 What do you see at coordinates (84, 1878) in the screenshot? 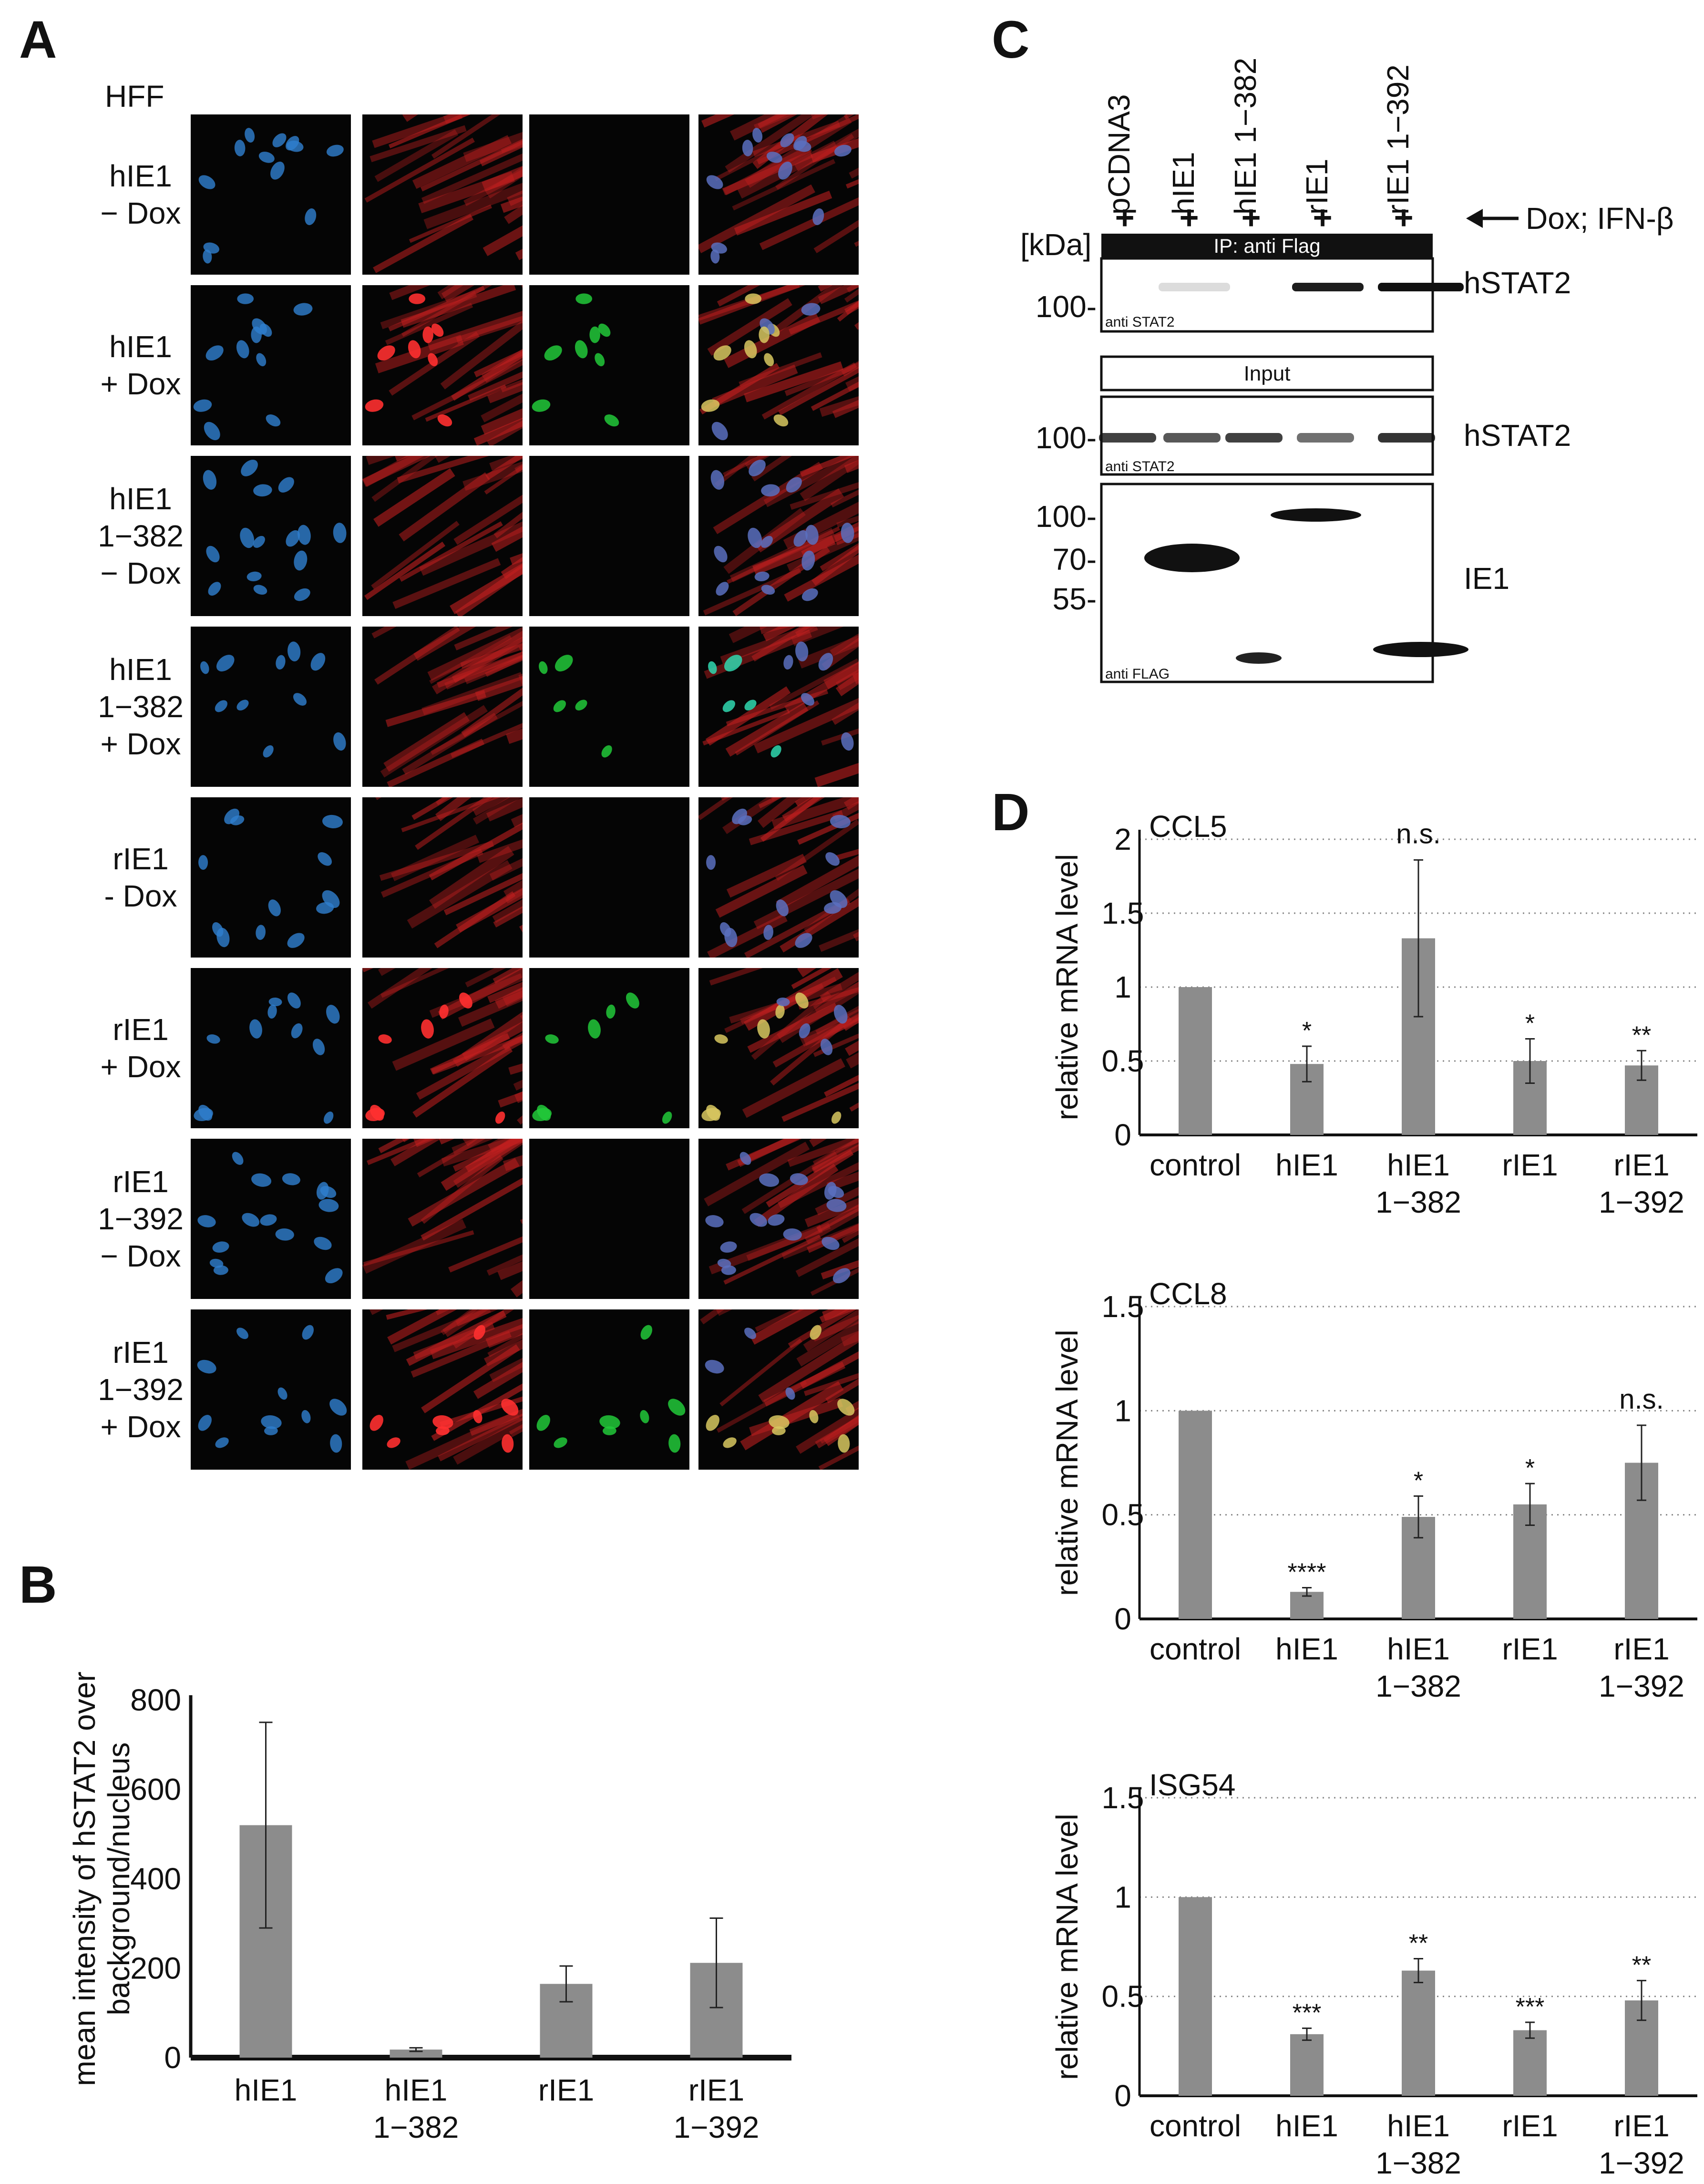
I see `y-axis-label-line: mean intensity of hSTAT2 over` at bounding box center [84, 1878].